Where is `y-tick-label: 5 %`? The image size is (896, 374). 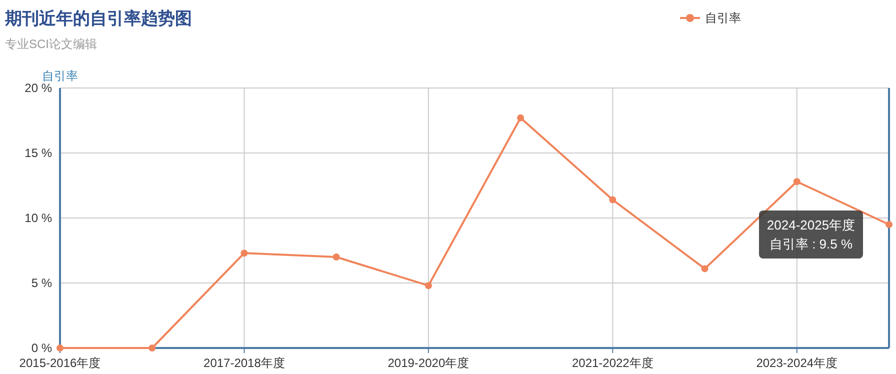 y-tick-label: 5 % is located at coordinates (41, 283).